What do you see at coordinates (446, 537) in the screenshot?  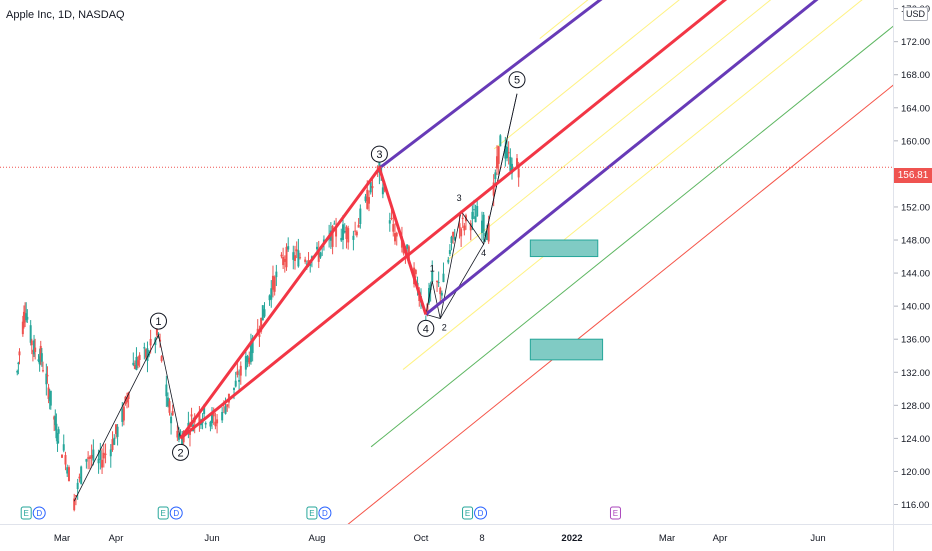 I see `time-axis: Mar Apr Jun Aug Oct 8 2022 Mar Apr Jun` at bounding box center [446, 537].